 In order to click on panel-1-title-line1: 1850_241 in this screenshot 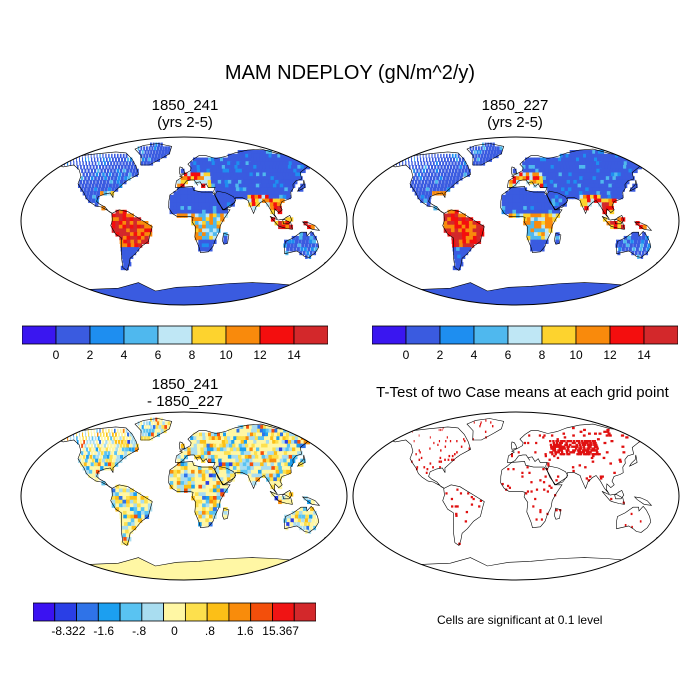, I will do `click(185, 105)`.